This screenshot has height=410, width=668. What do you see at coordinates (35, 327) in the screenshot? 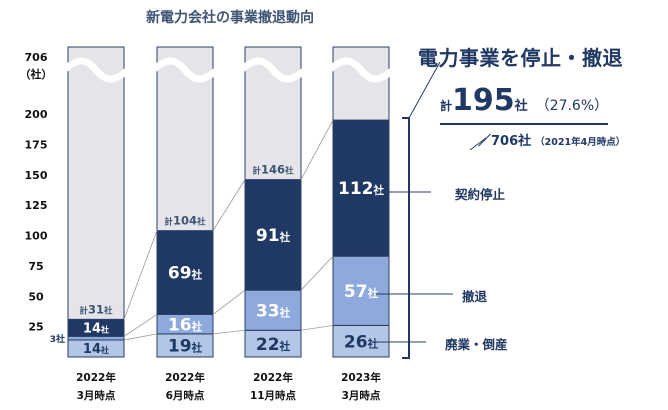
I see `y-tick-label: 25` at bounding box center [35, 327].